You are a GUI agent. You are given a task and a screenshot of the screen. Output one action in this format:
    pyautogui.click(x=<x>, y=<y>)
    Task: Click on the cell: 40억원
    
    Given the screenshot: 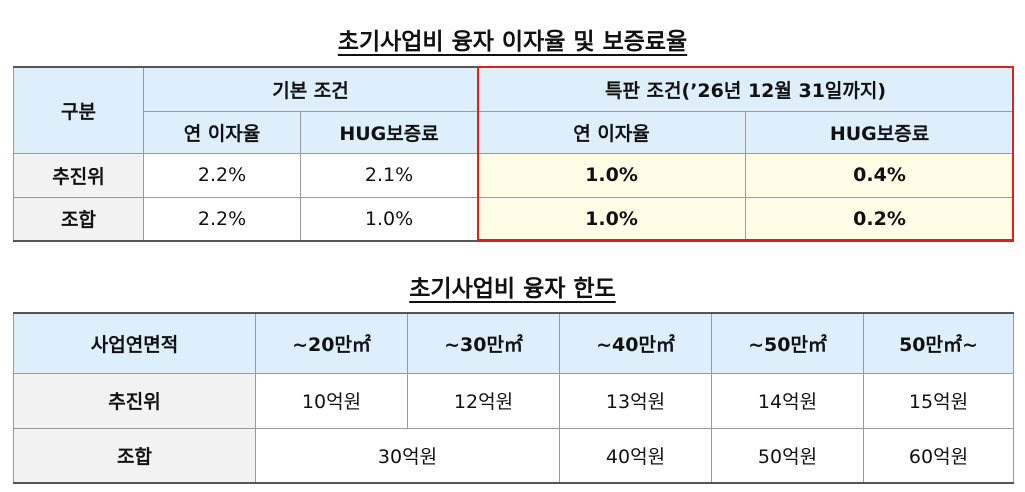 What is the action you would take?
    pyautogui.click(x=635, y=455)
    